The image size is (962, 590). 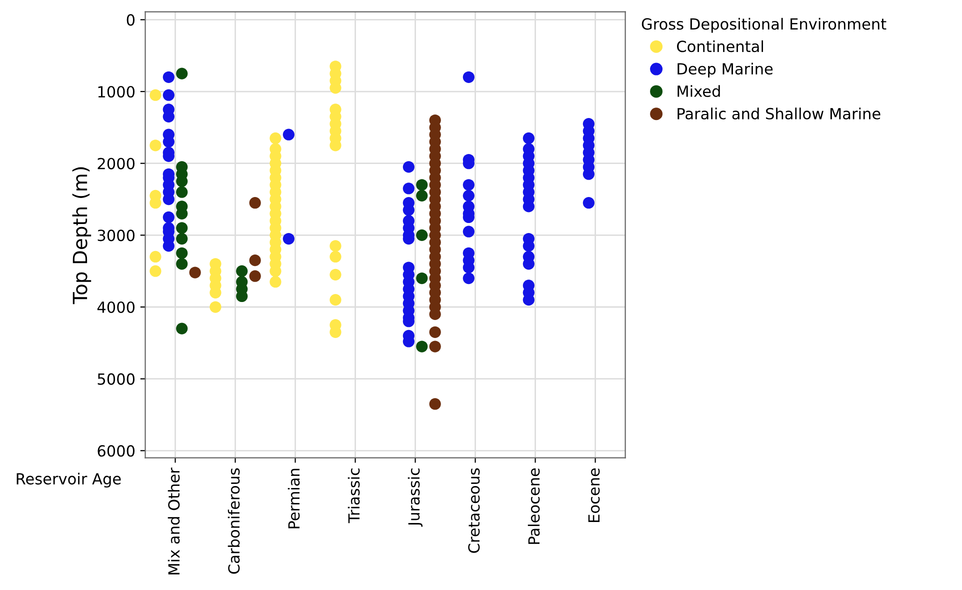 I want to click on y-tick-label: 3000, so click(x=116, y=236).